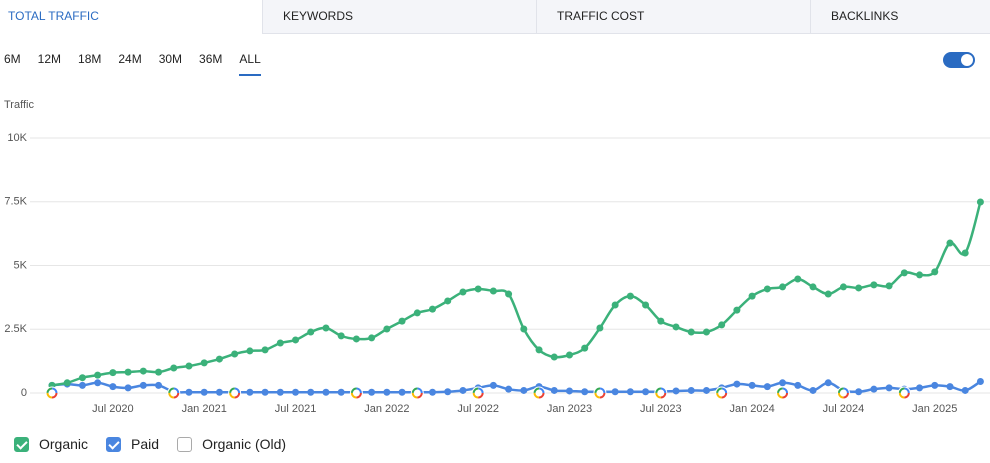 This screenshot has width=990, height=463. Describe the element at coordinates (64, 444) in the screenshot. I see `legend-label: Organic` at that location.